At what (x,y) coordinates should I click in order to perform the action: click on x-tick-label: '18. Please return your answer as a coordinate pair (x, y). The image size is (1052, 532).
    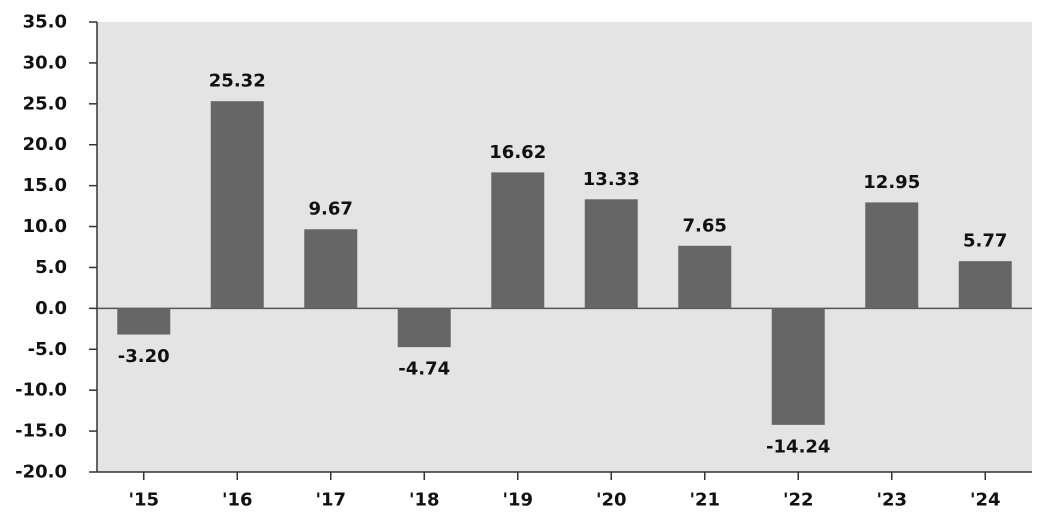
    Looking at the image, I should click on (424, 500).